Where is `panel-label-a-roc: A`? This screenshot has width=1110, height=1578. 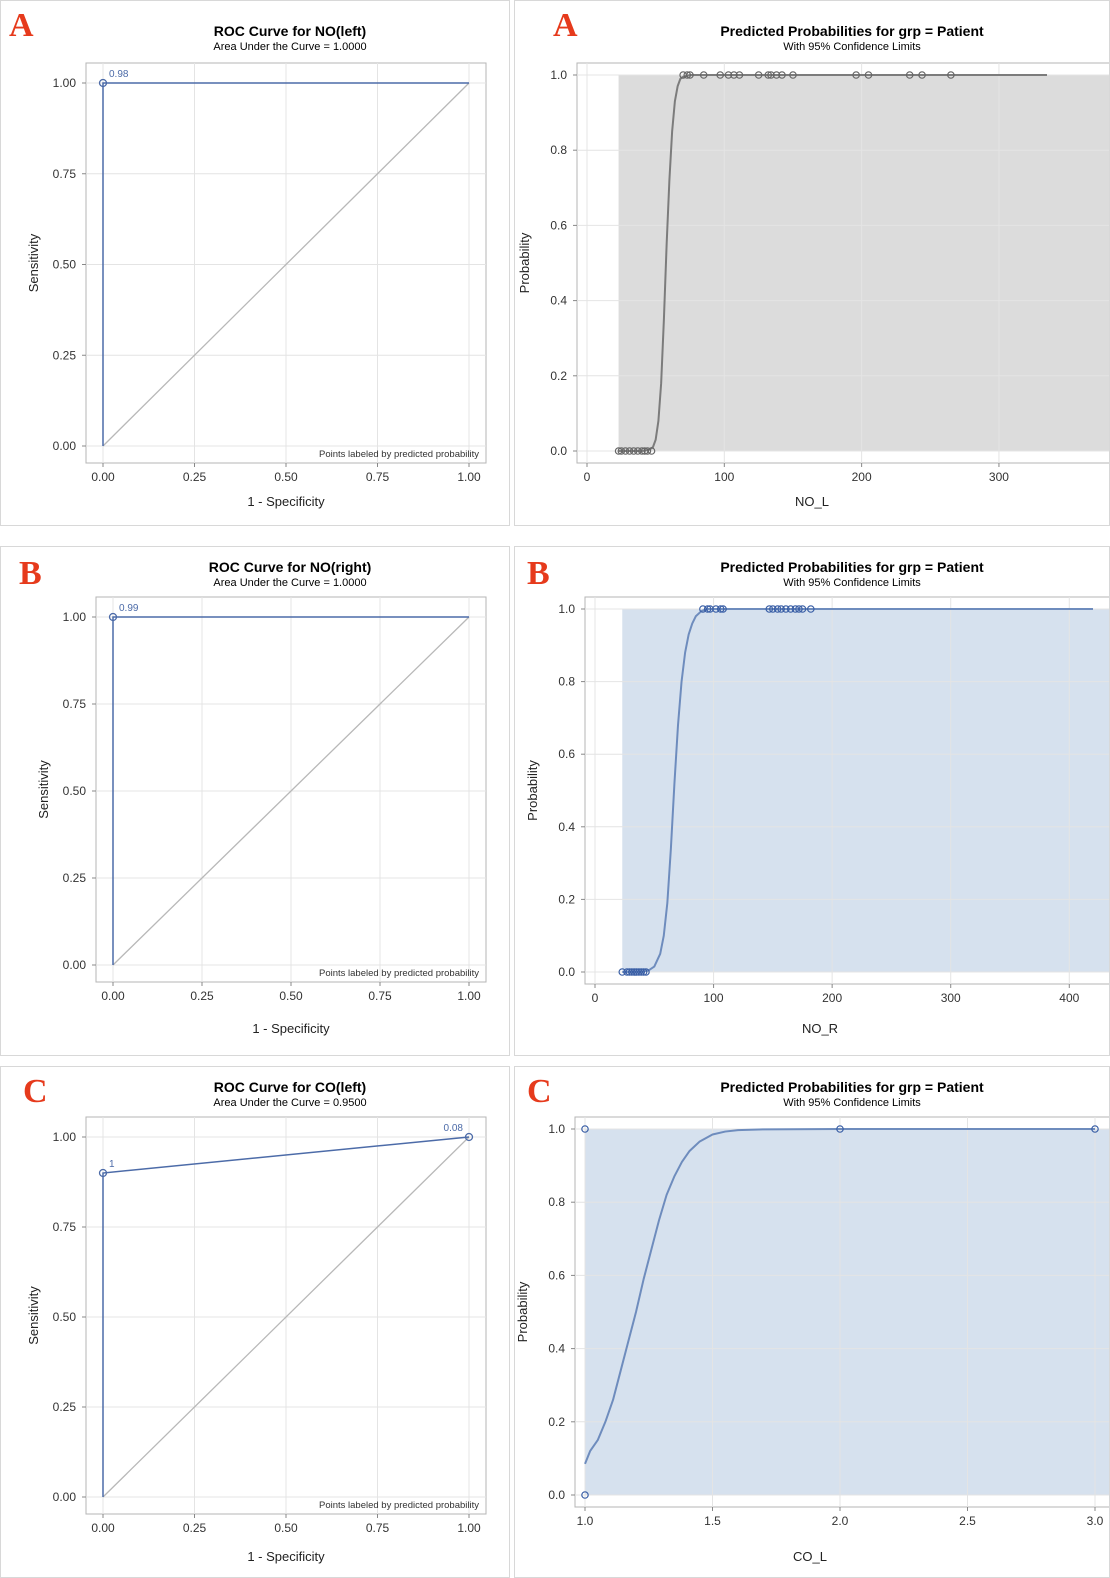 panel-label-a-roc: A is located at coordinates (21, 25).